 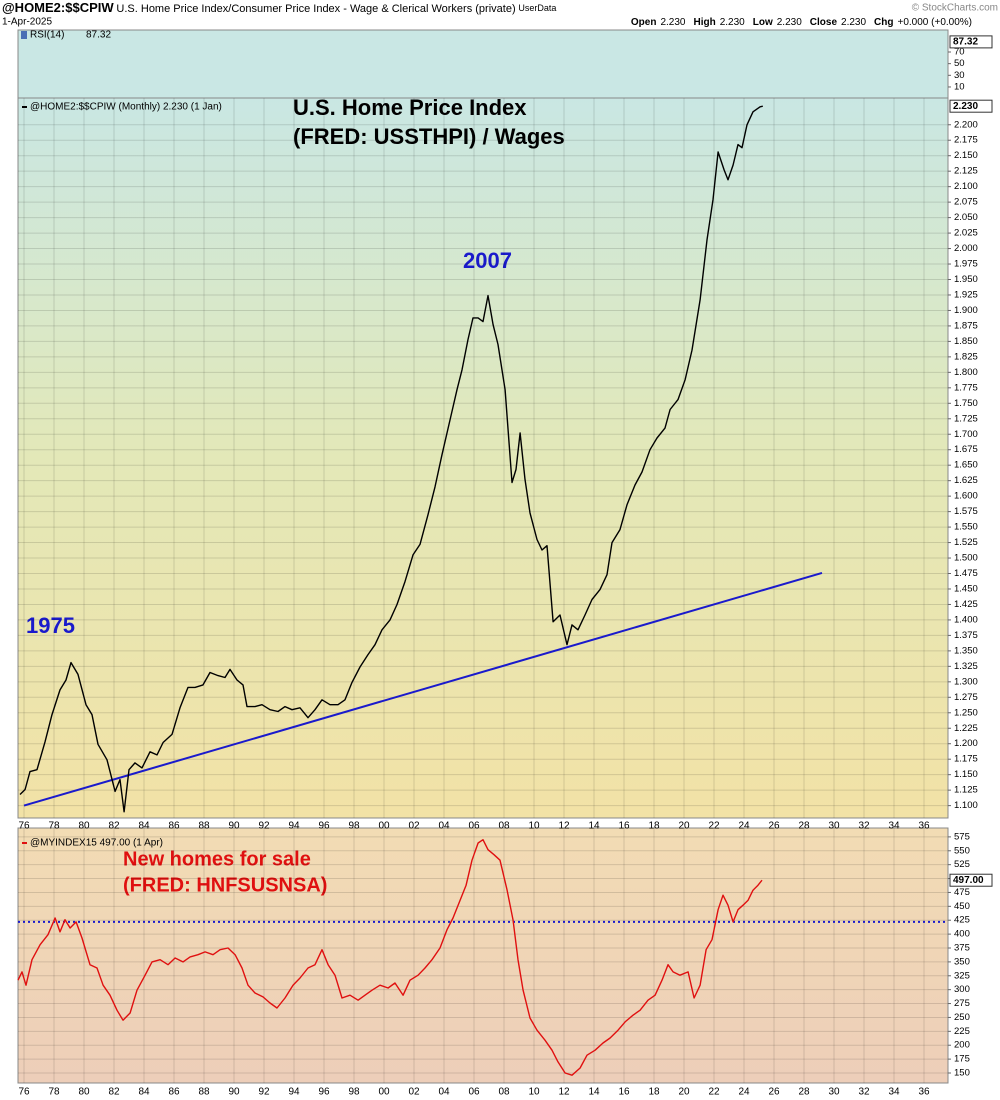 What do you see at coordinates (966, 496) in the screenshot?
I see `y-tick-label: 1.600` at bounding box center [966, 496].